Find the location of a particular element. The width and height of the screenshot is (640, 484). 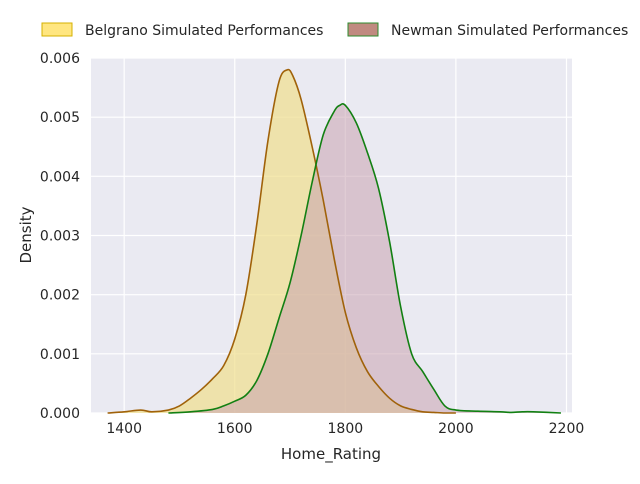

x-tick-label: 1400 is located at coordinates (124, 429).